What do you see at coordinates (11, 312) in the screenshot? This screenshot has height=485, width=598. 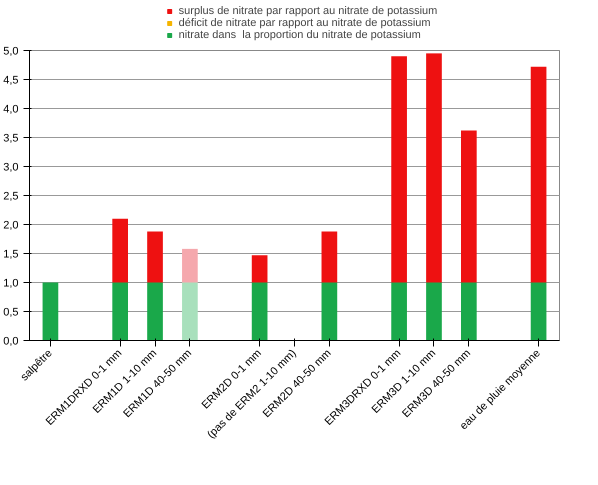 I see `y-tick-label: 0,5` at bounding box center [11, 312].